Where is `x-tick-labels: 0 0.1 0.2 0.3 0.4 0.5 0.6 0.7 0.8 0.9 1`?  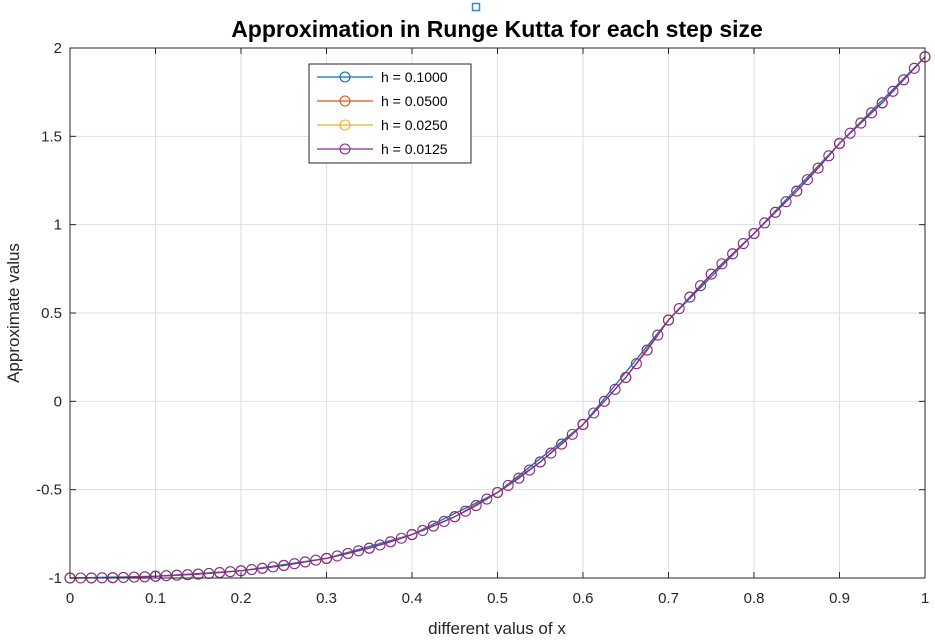 x-tick-labels: 0 0.1 0.2 0.3 0.4 0.5 0.6 0.7 0.8 0.9 1 is located at coordinates (497, 598).